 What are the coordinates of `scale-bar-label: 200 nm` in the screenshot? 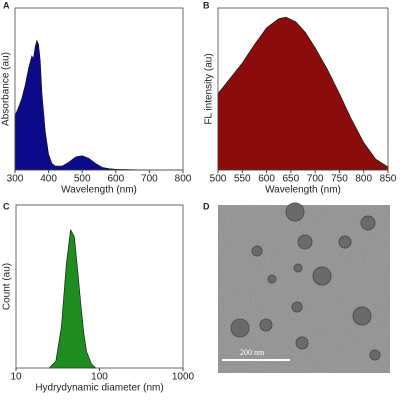 It's located at (252, 352).